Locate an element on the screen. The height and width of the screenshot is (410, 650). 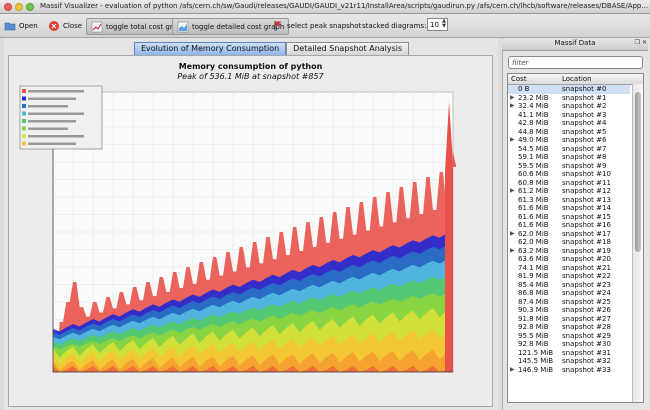
table-row: 54.5 MiB snapshot #7 is located at coordinates (569, 149).